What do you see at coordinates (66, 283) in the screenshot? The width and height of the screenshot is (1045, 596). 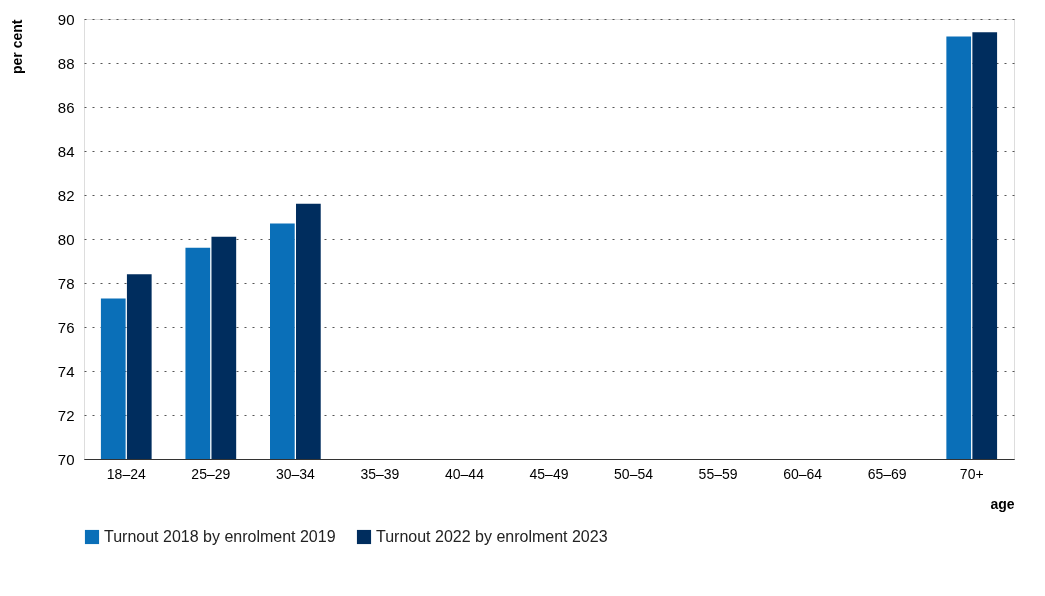 I see `y-tick-label: 78` at bounding box center [66, 283].